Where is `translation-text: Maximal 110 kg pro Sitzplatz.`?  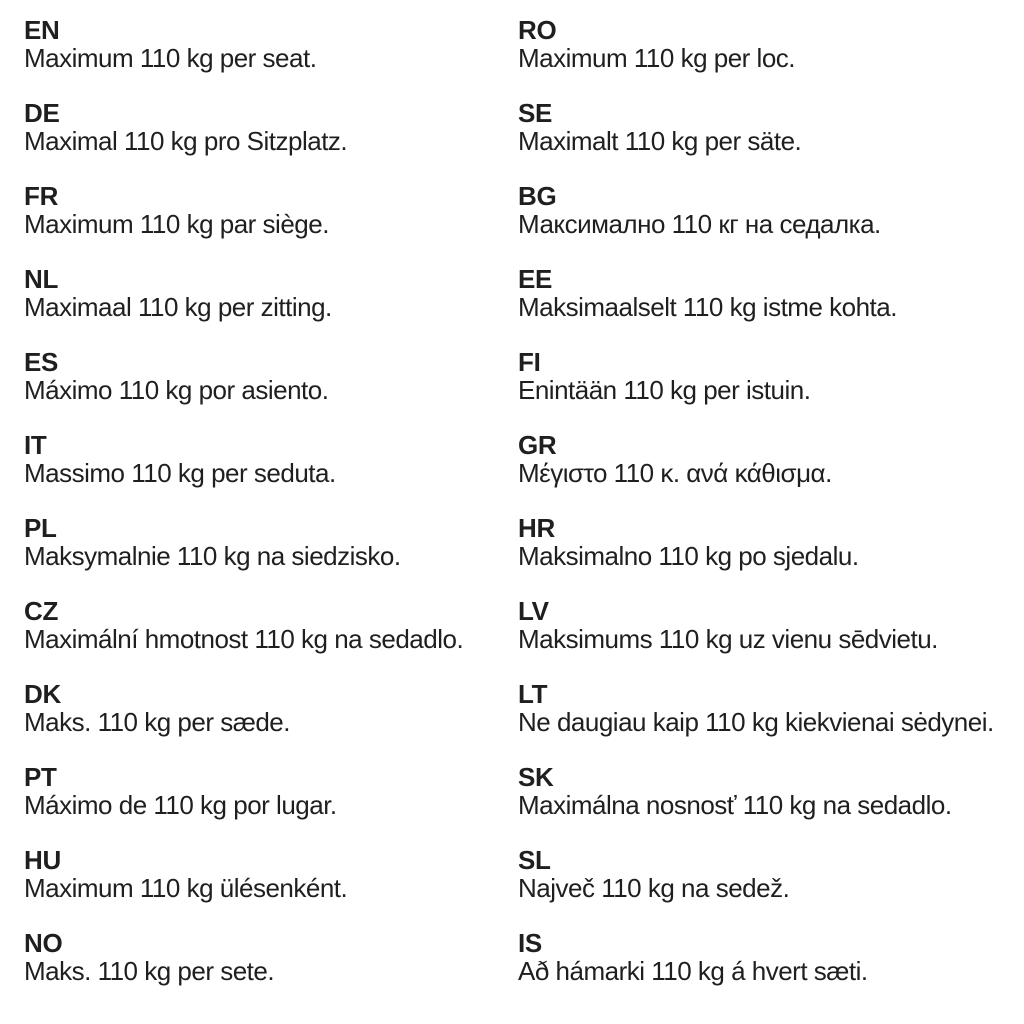 translation-text: Maximal 110 kg pro Sitzplatz. is located at coordinates (186, 141).